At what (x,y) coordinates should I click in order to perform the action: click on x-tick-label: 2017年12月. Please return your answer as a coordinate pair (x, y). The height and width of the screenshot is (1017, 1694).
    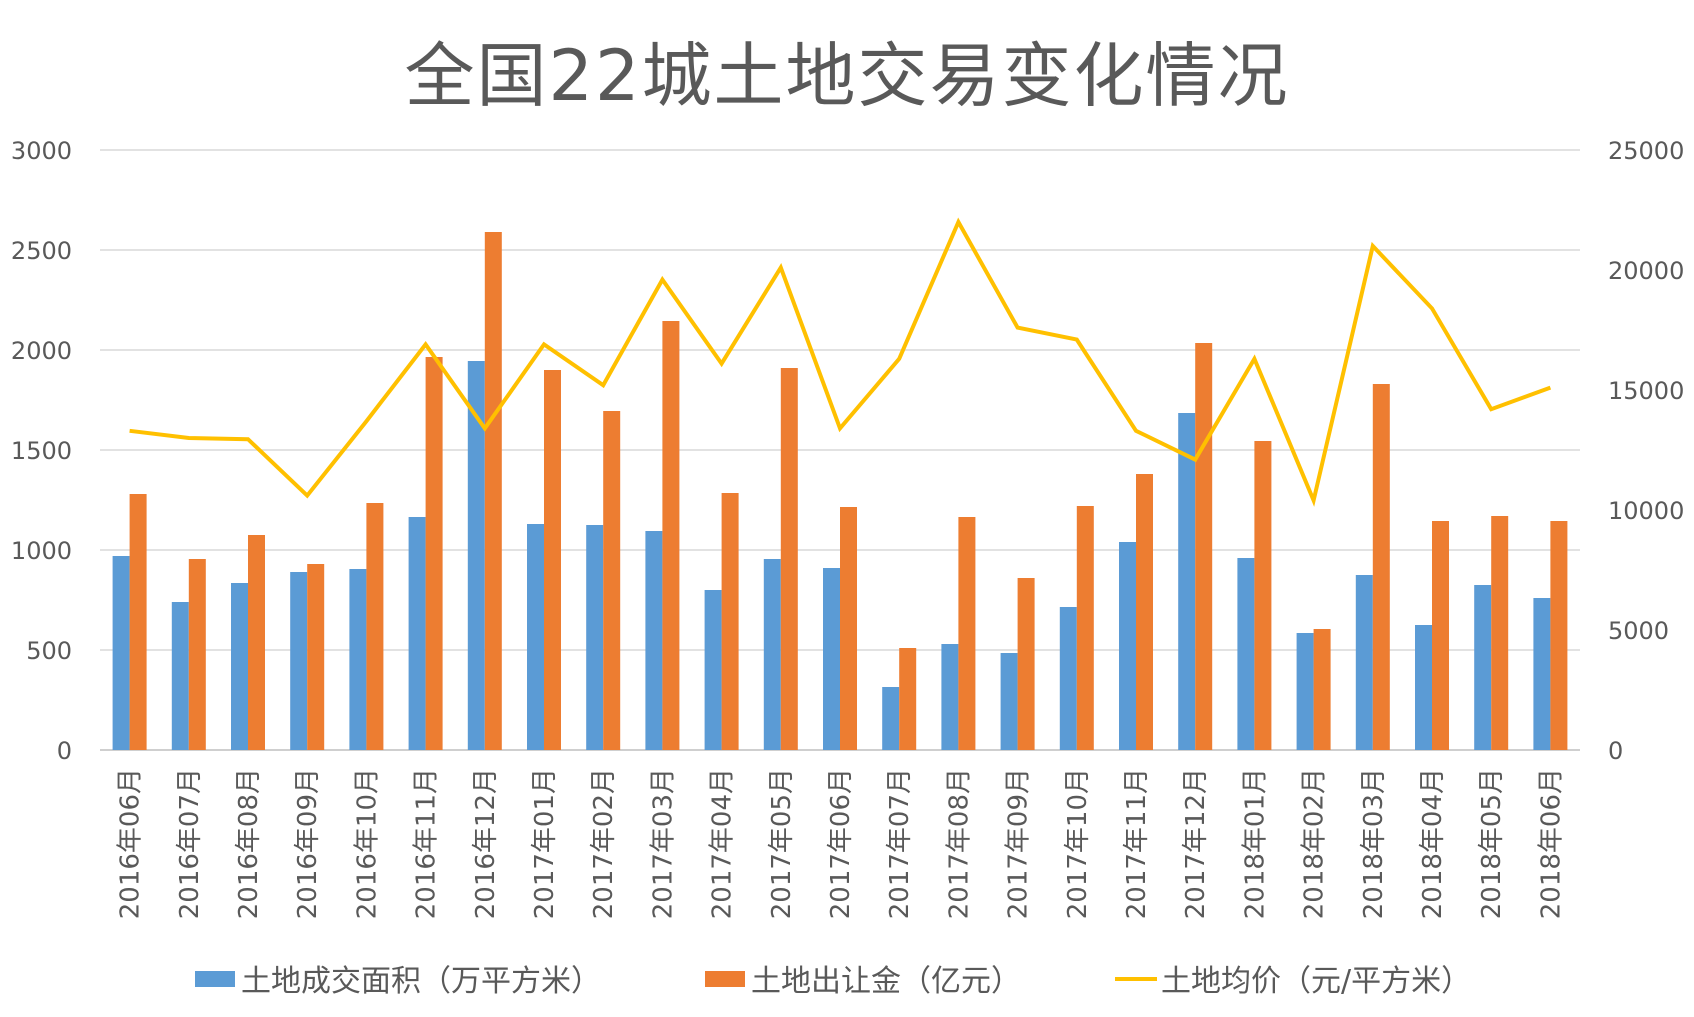
    Looking at the image, I should click on (1196, 843).